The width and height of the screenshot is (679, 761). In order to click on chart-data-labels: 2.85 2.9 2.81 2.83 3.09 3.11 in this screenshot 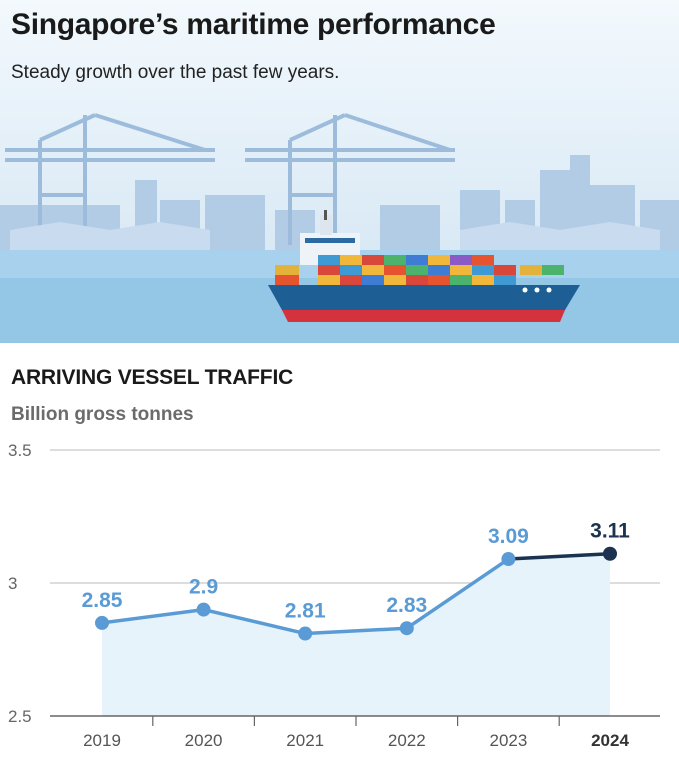, I will do `click(356, 571)`.